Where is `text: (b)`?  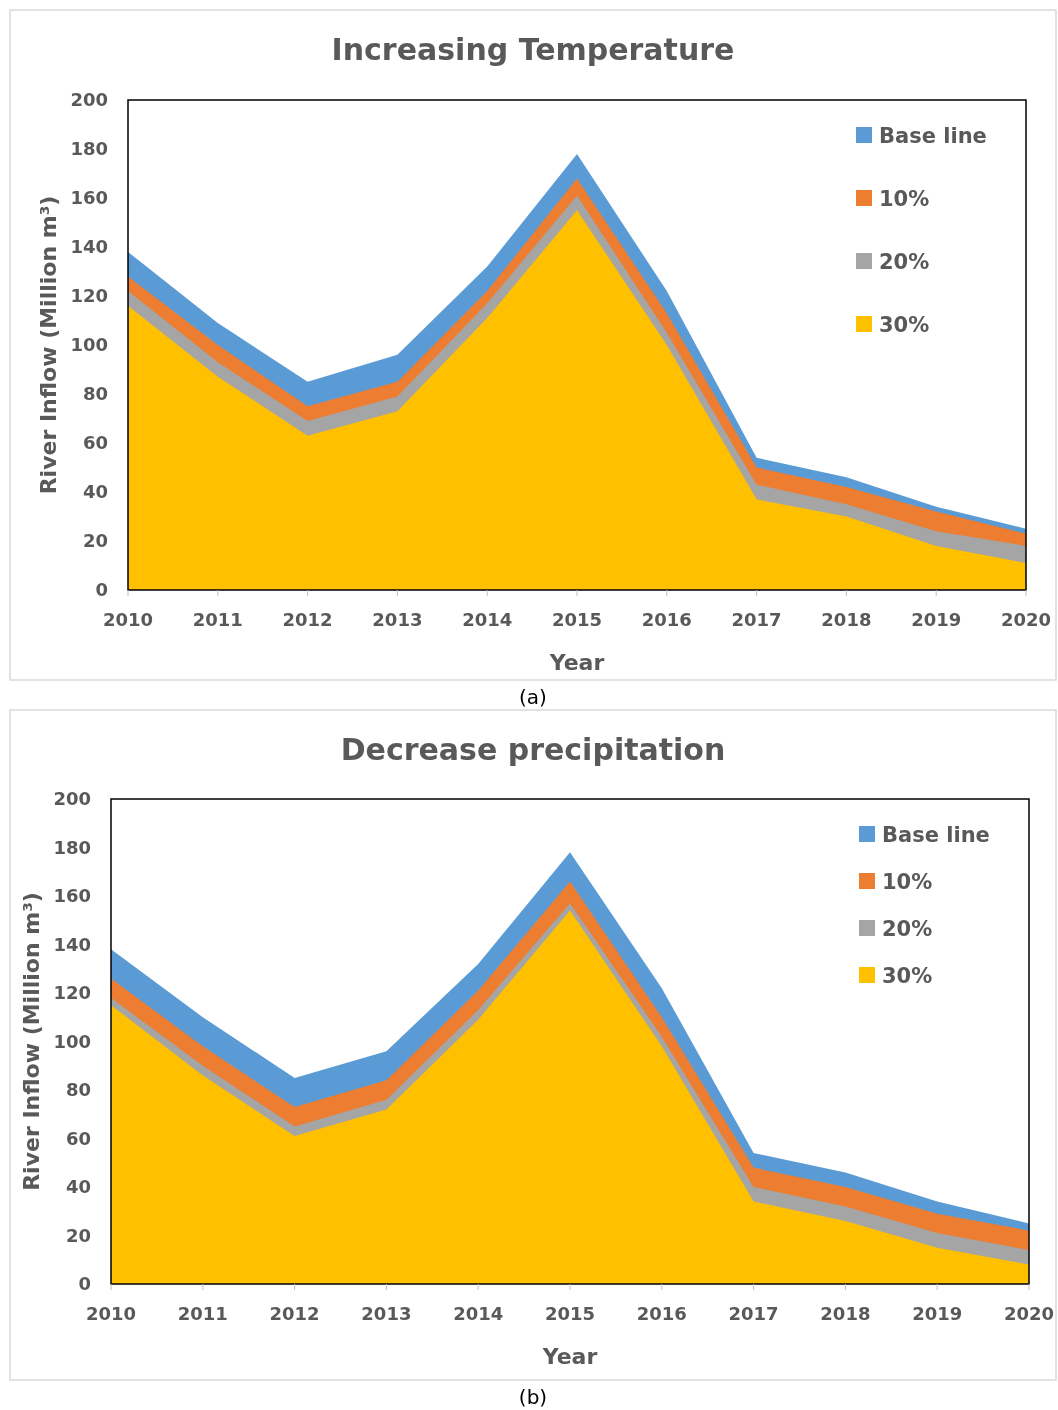
text: (b) is located at coordinates (533, 1397).